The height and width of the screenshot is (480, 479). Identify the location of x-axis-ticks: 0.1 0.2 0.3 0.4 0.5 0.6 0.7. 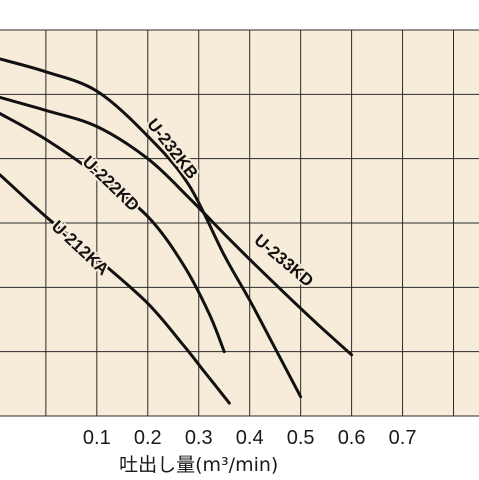
(250, 438).